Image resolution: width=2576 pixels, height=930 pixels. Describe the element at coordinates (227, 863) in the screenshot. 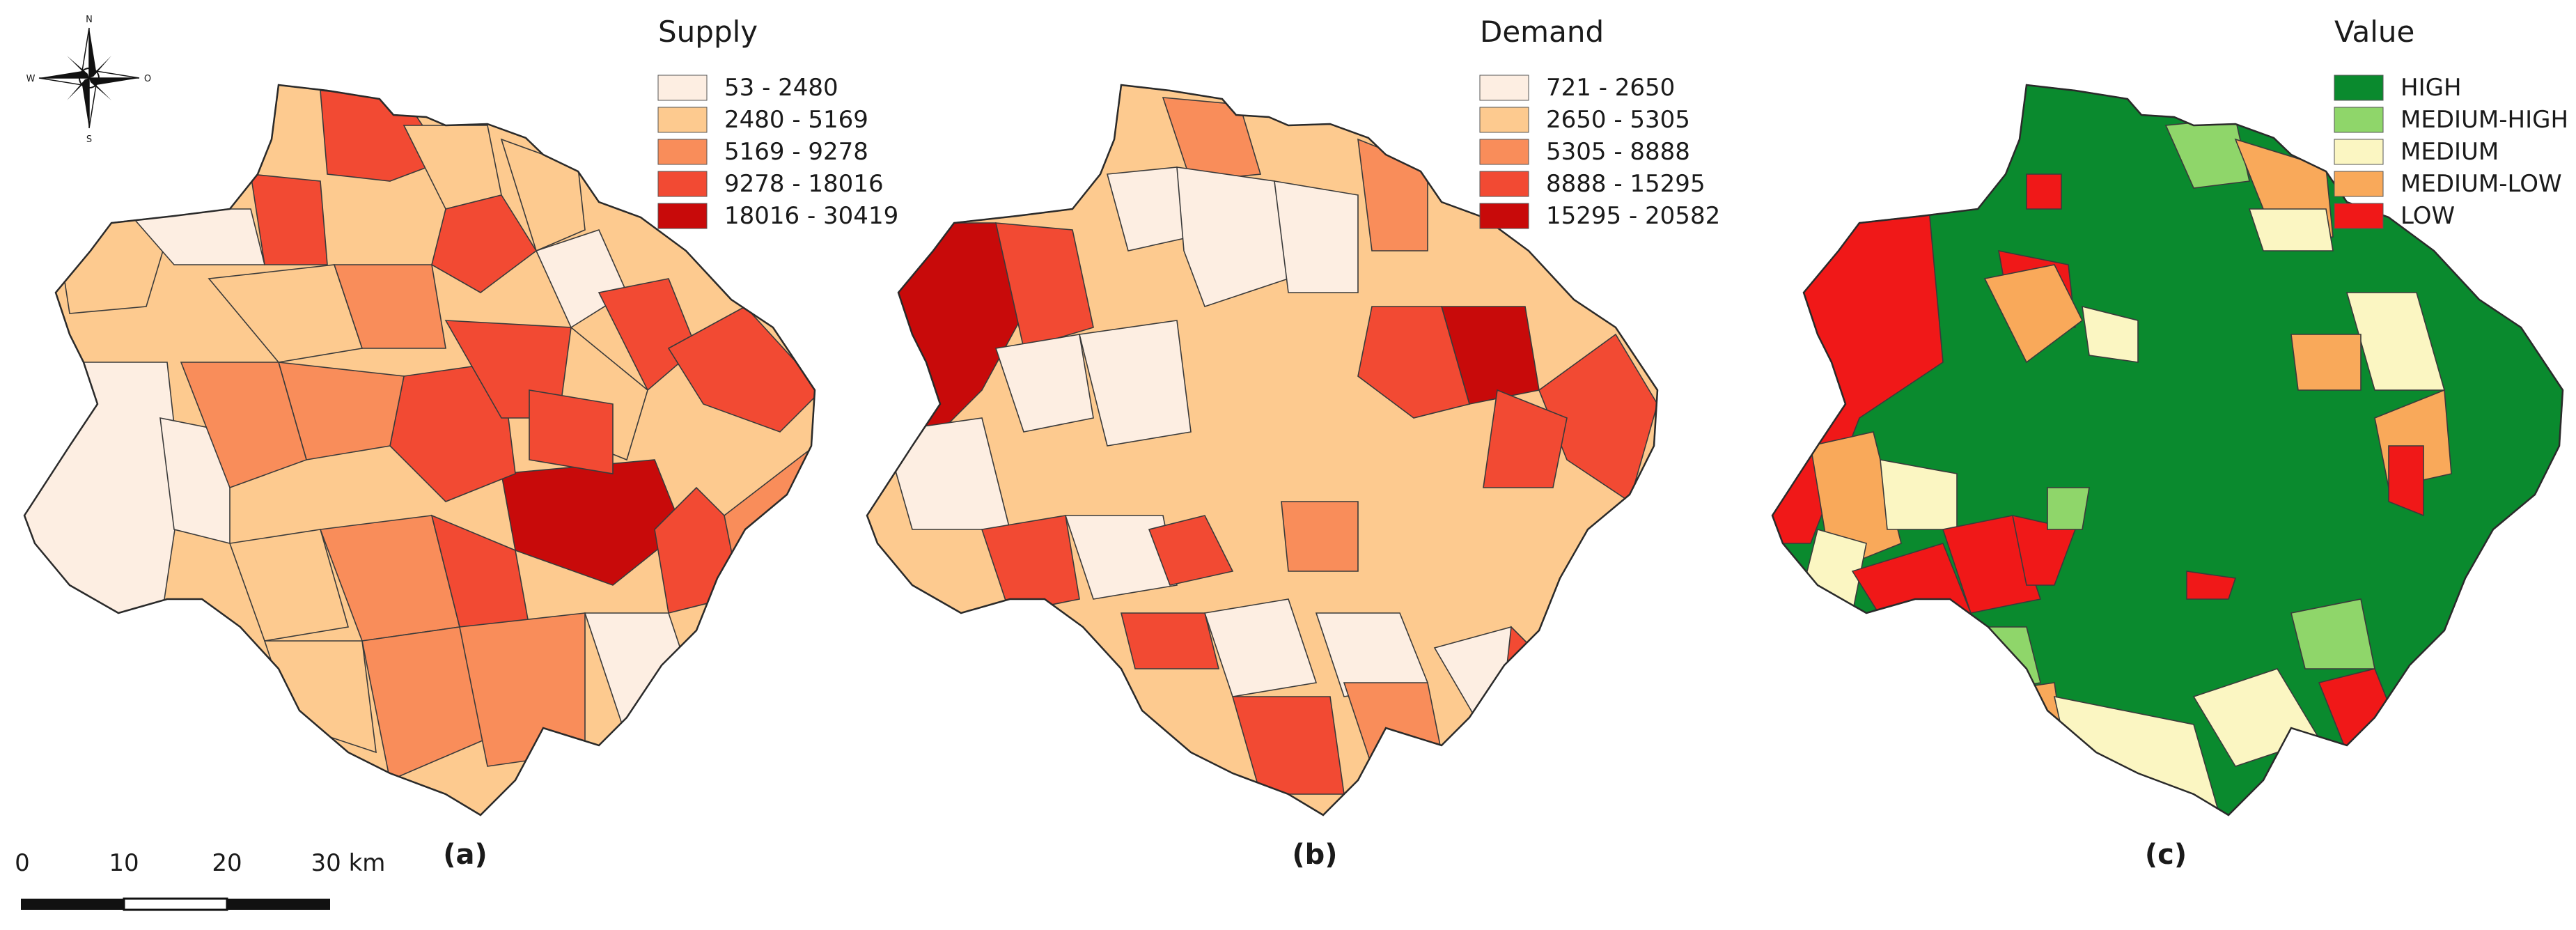

I see `scale-tick-label: 20` at that location.